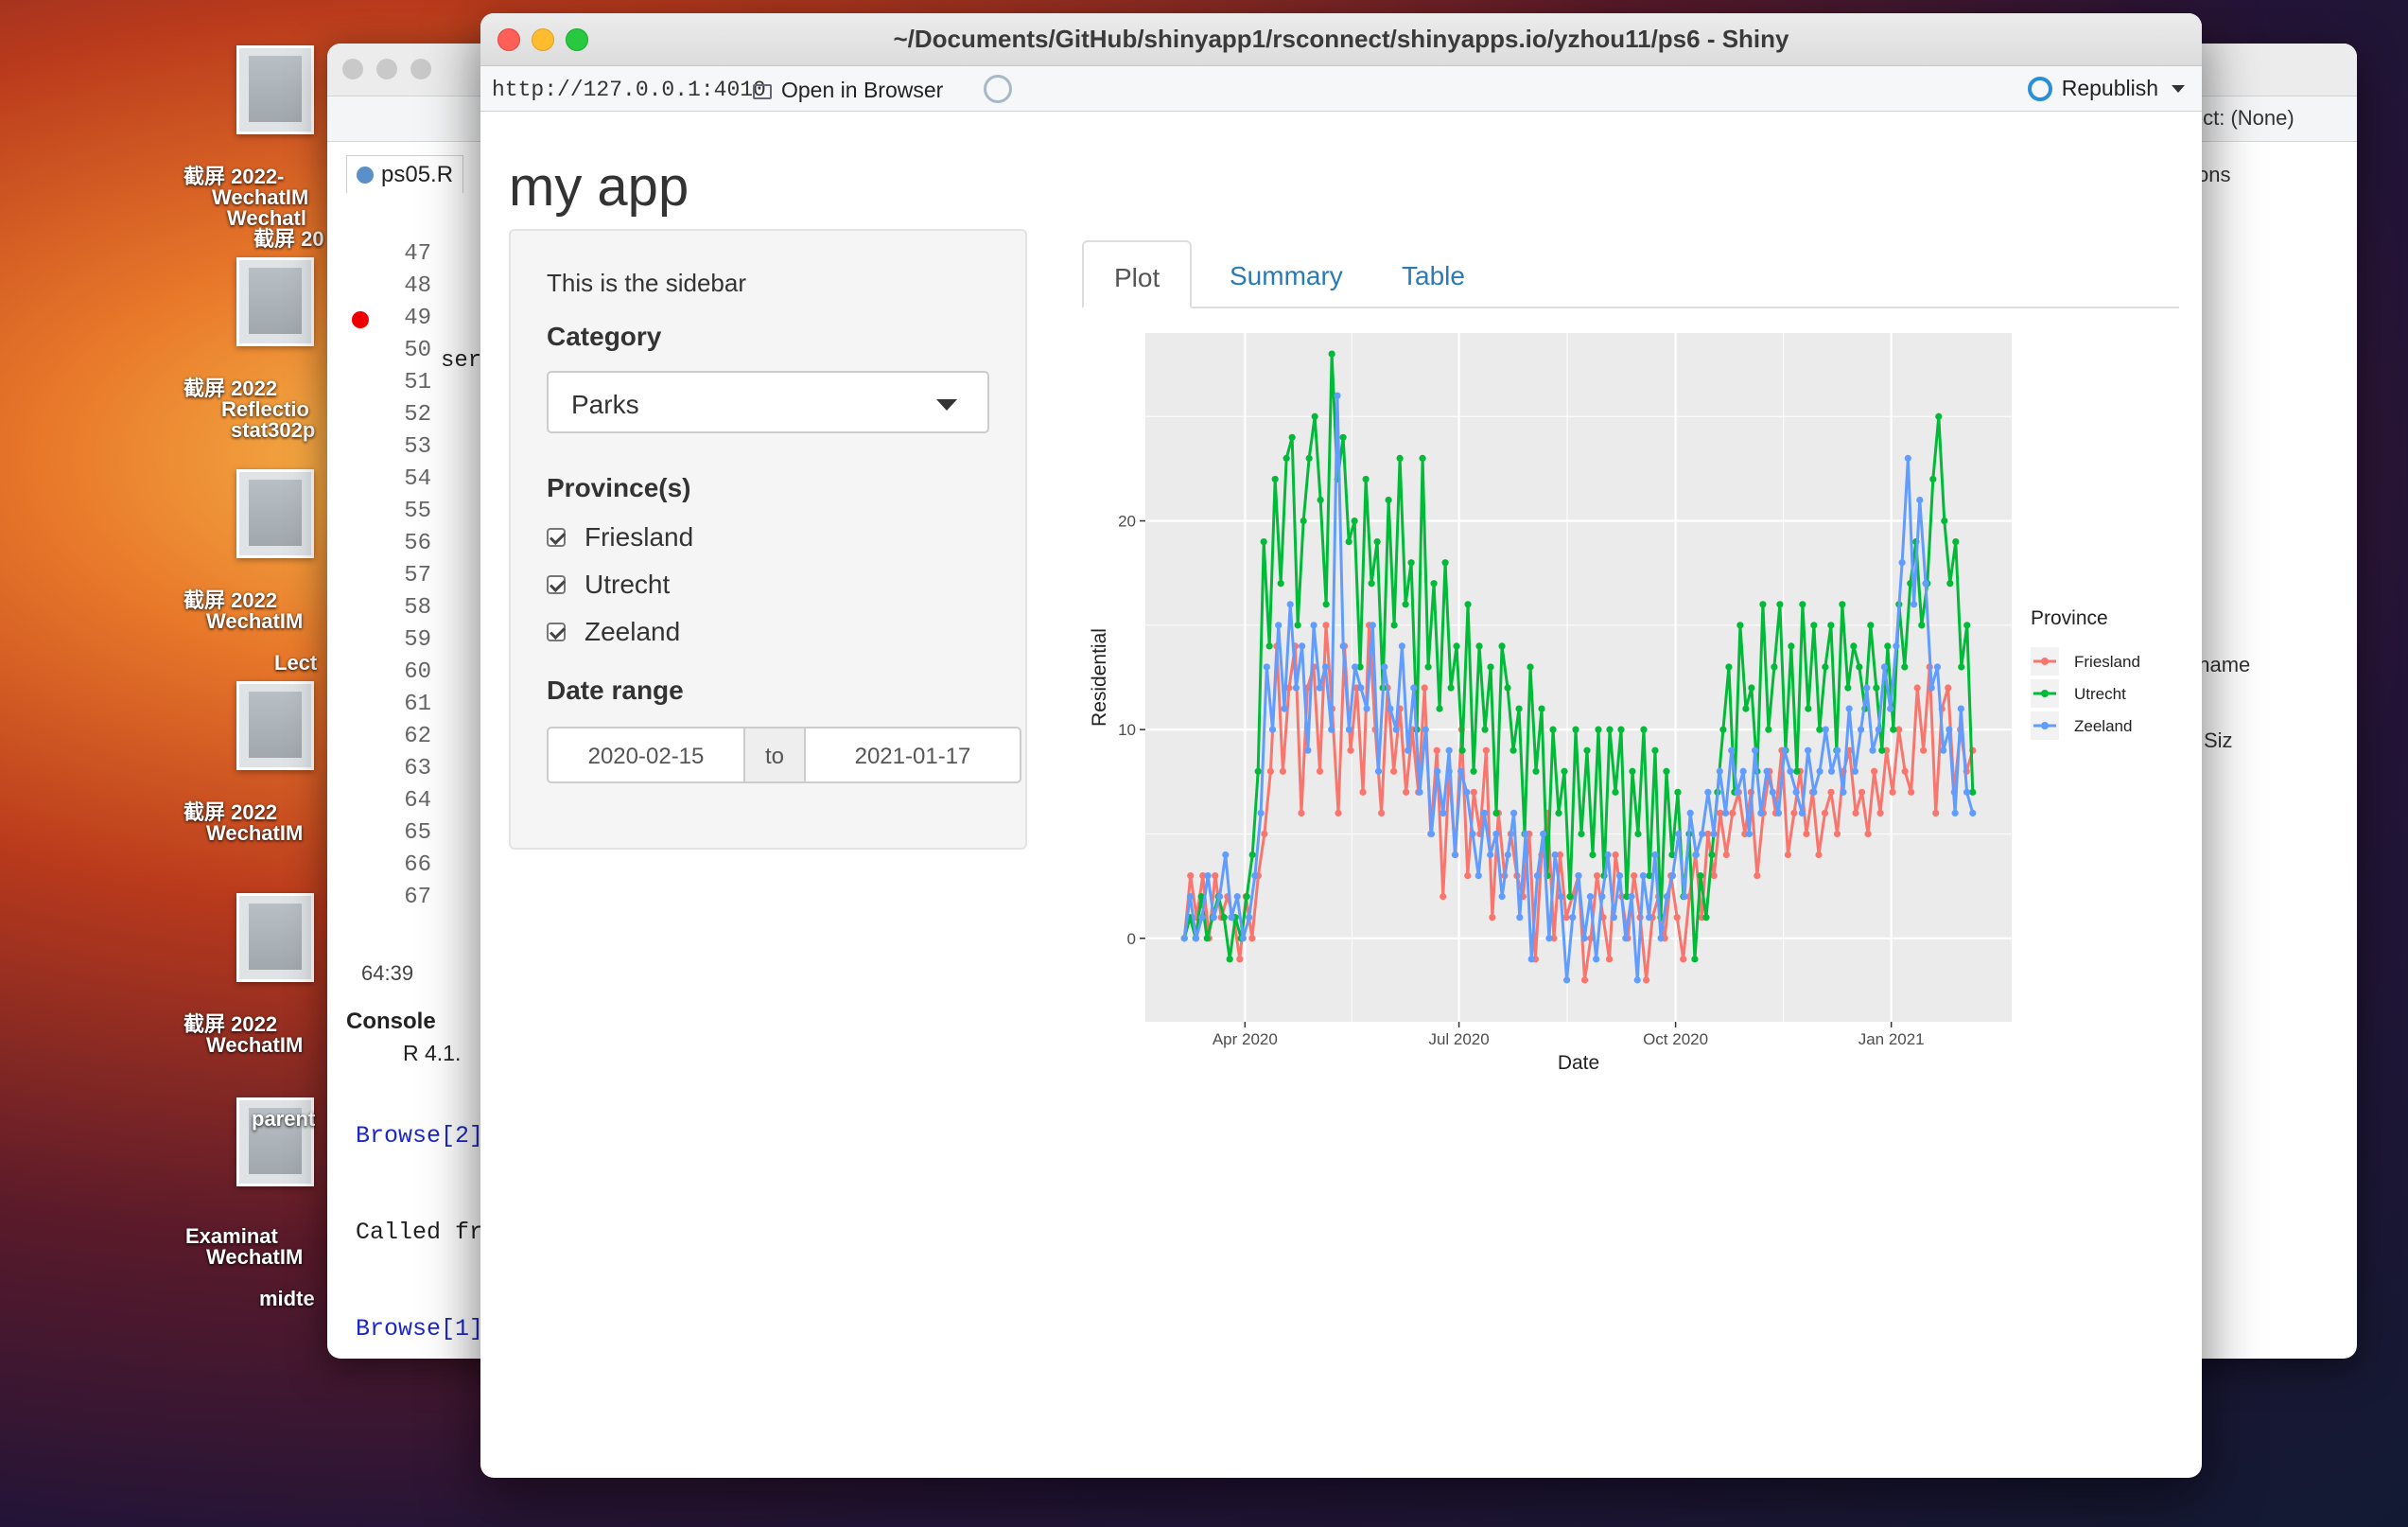 This screenshot has height=1527, width=2408. I want to click on project-menu: ject: (None), so click(2241, 118).